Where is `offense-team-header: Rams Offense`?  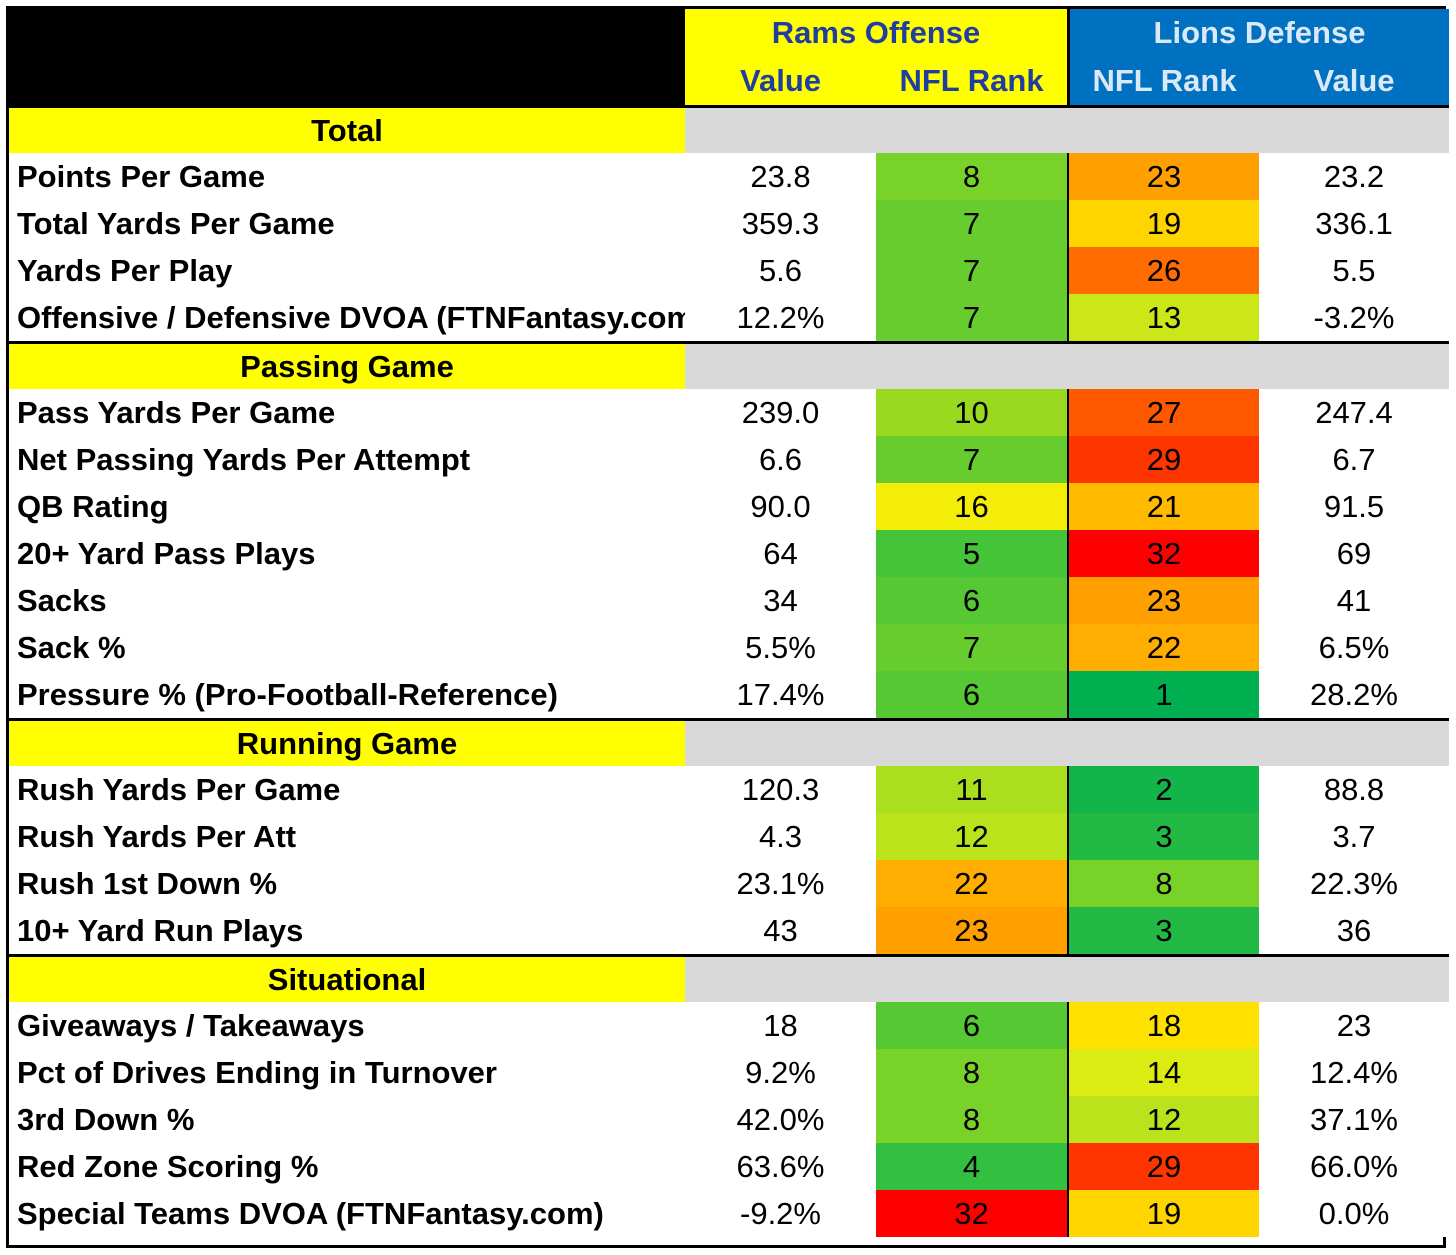
offense-team-header: Rams Offense is located at coordinates (876, 33).